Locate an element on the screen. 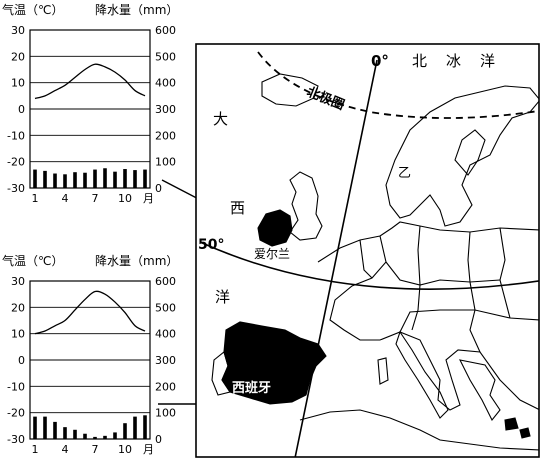 The width and height of the screenshot is (547, 461). scandinavia-outline is located at coordinates (462, 156).